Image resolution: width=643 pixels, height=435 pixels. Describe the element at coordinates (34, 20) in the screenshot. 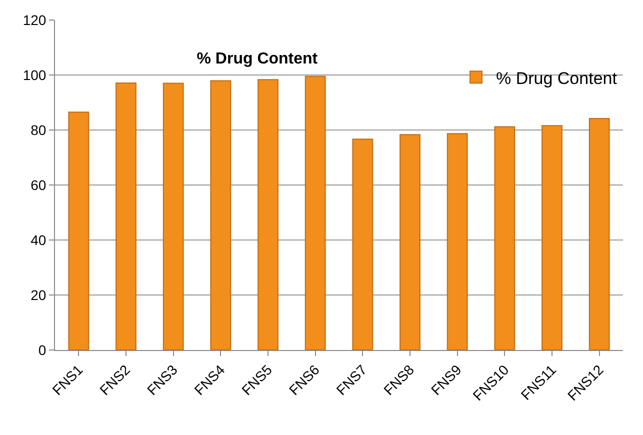

I see `y-tick-label: 120` at that location.